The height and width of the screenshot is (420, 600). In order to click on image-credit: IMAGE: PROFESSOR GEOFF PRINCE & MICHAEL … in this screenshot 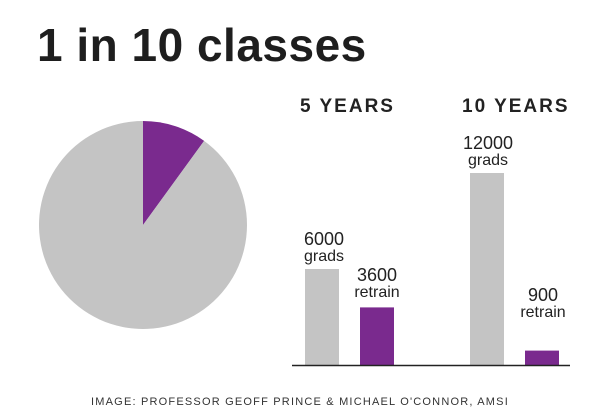, I will do `click(300, 402)`.